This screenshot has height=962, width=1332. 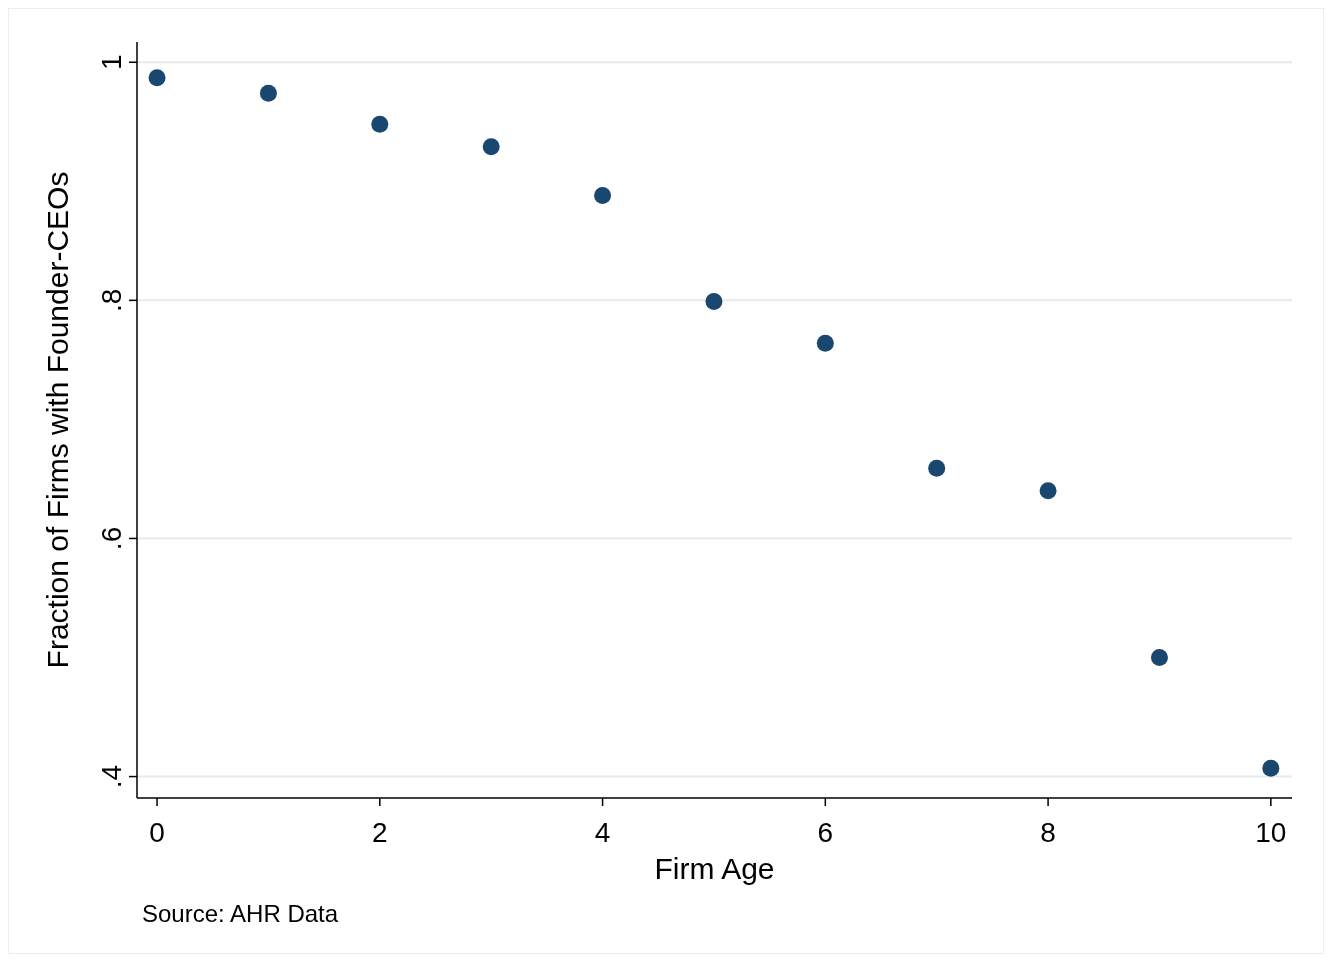 I want to click on y-tick-label: 1, so click(x=111, y=62).